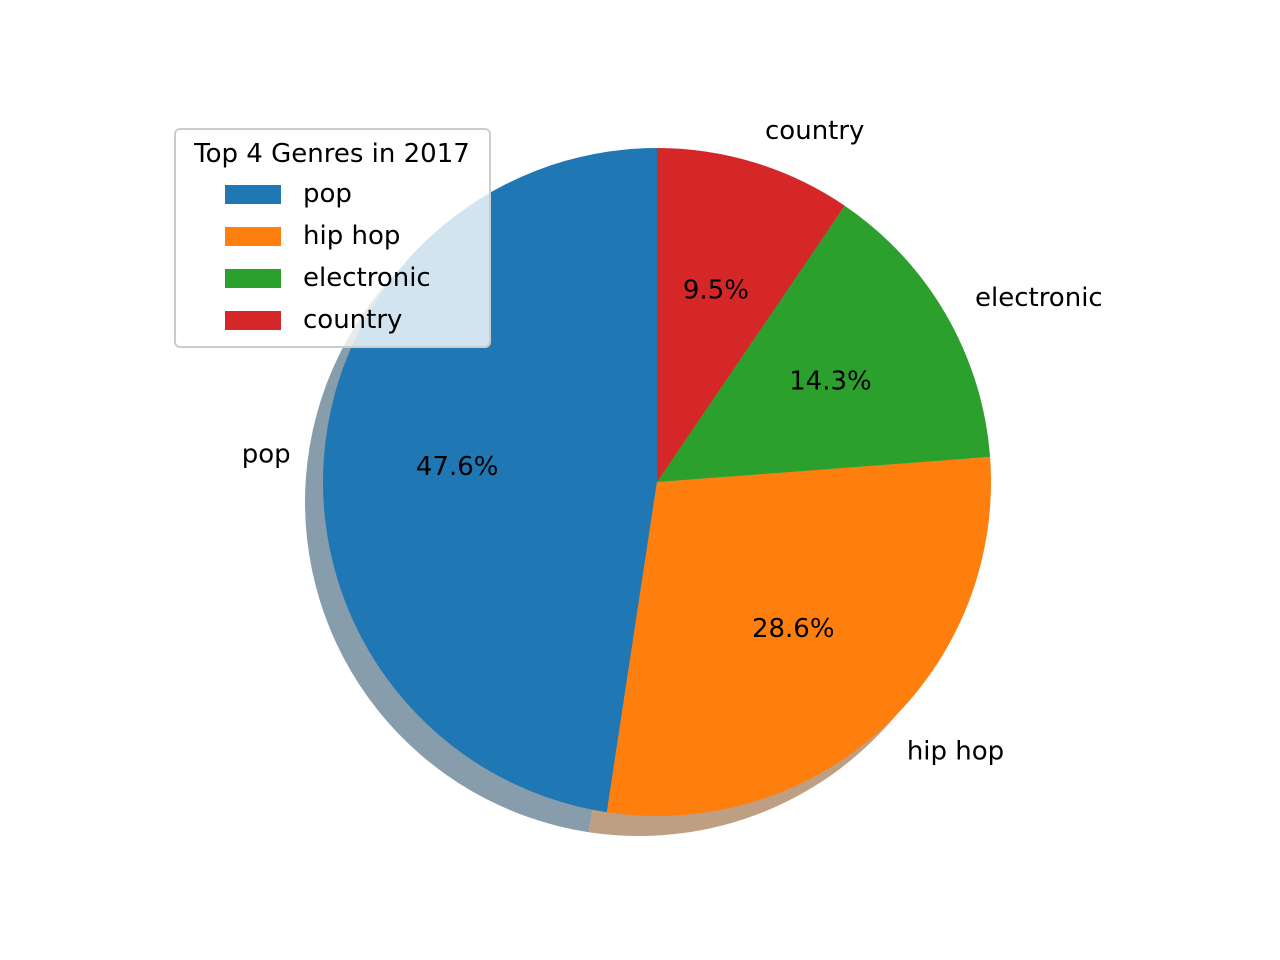  What do you see at coordinates (457, 467) in the screenshot?
I see `pie-percent-pop: 47.6%` at bounding box center [457, 467].